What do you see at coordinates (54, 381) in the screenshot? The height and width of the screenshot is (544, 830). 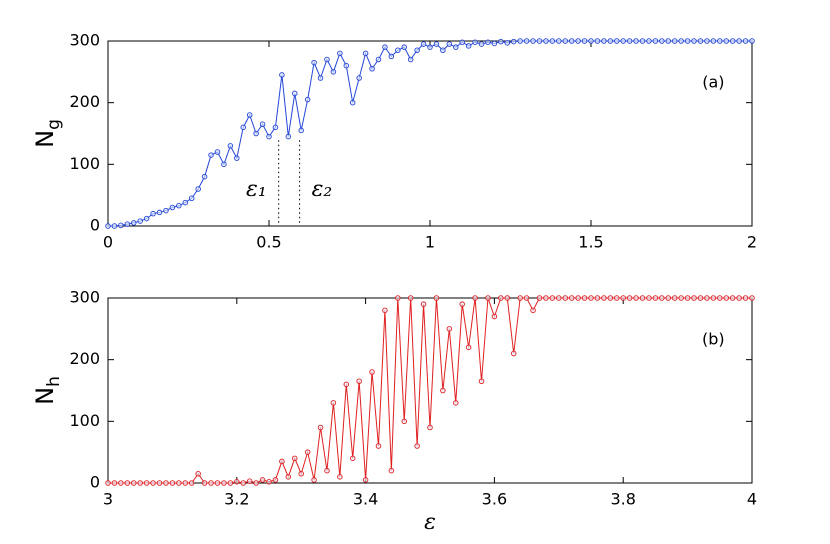 I see `y-label-sub: h` at bounding box center [54, 381].